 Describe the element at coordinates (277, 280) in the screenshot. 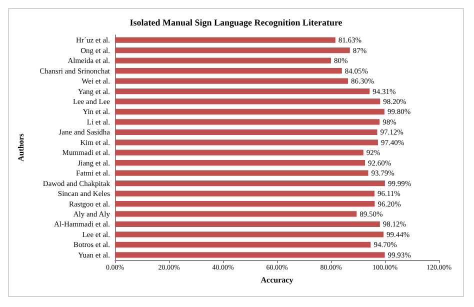

I see `x-axis-title: Accuracy` at that location.